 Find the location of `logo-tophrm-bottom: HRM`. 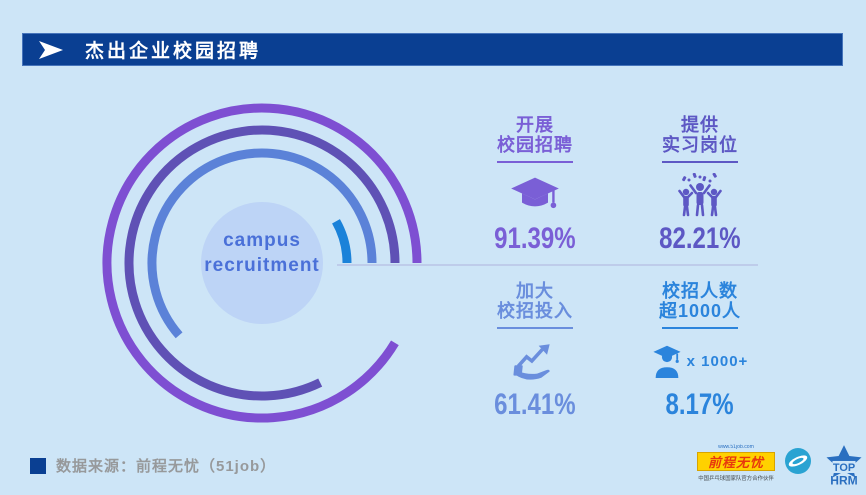

logo-tophrm-bottom: HRM is located at coordinates (843, 481).